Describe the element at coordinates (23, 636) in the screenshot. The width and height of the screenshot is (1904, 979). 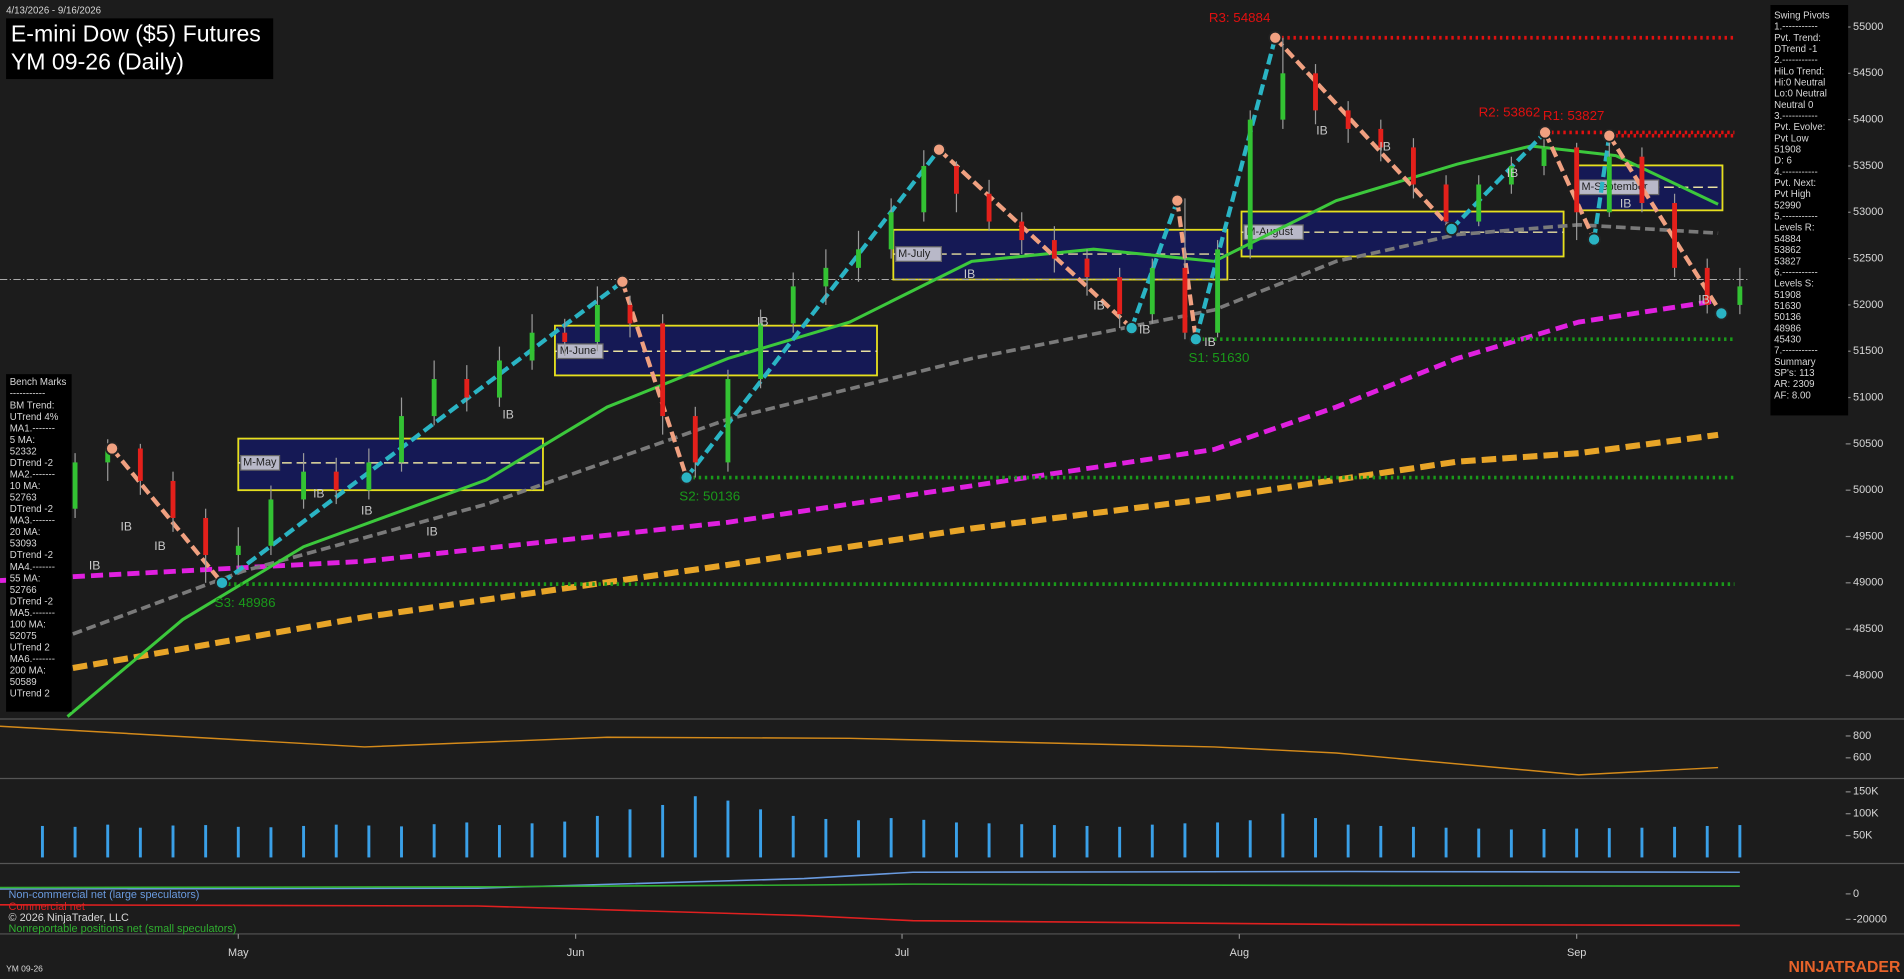
I see `bench-line: 52075` at that location.